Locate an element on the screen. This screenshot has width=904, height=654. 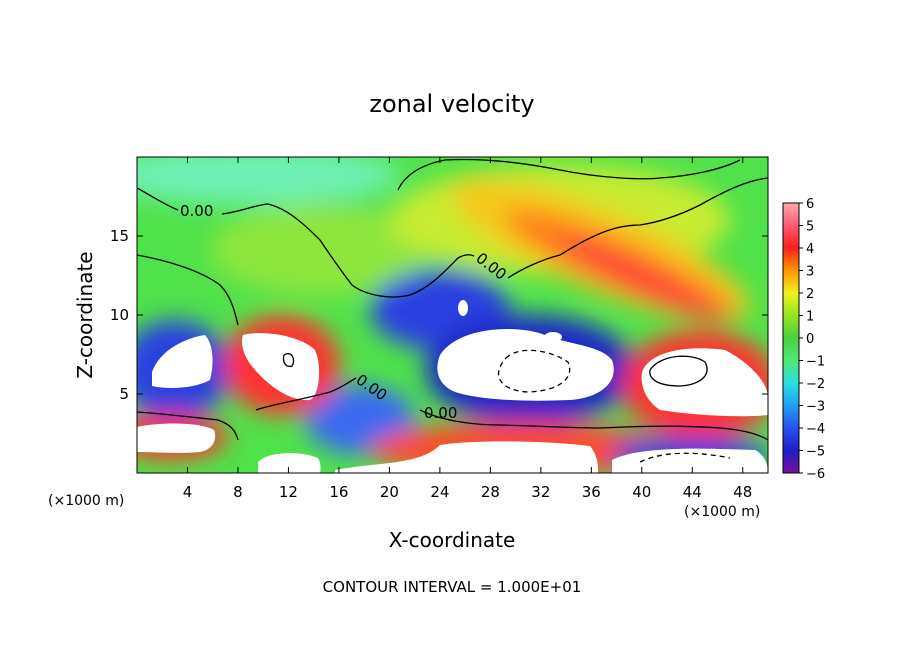
colorbar-tick-label: −3 is located at coordinates (815, 407).